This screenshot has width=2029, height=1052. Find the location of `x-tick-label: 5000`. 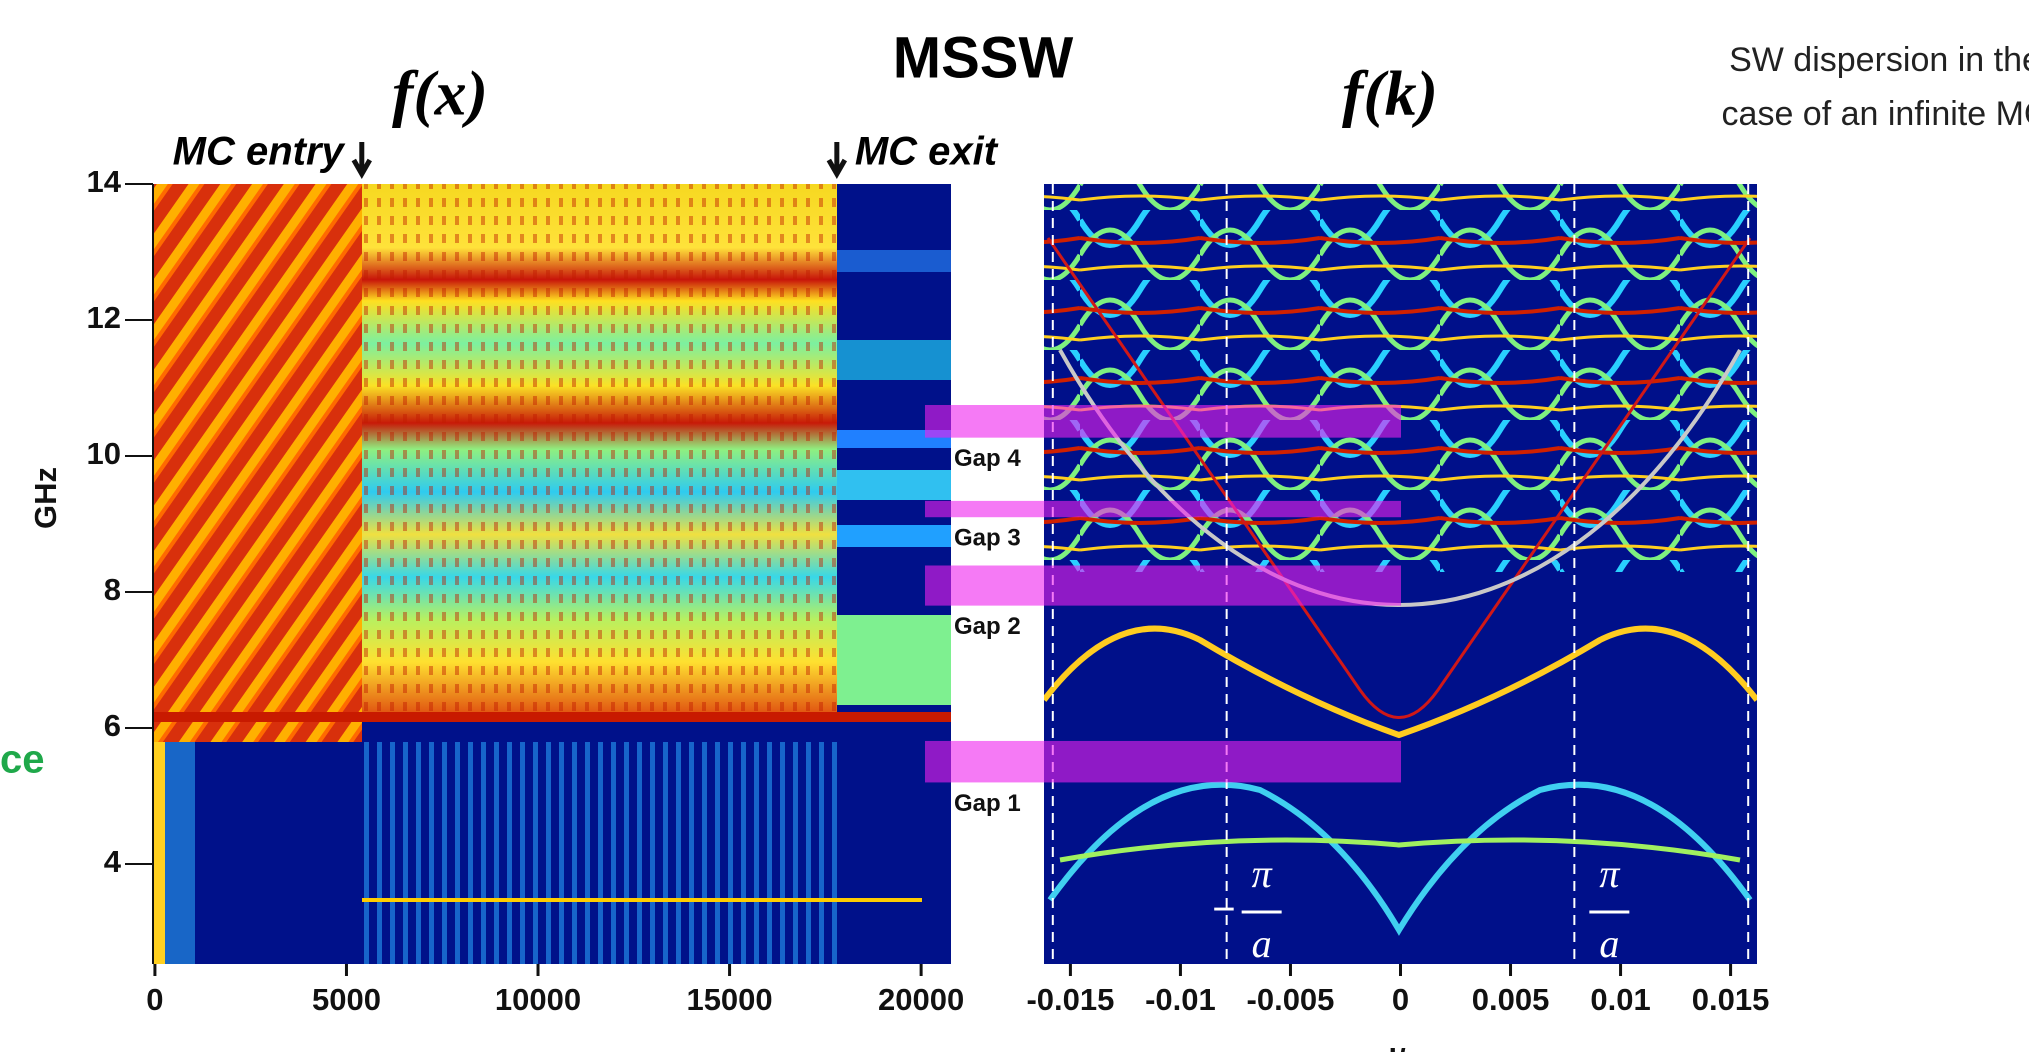

x-tick-label: 5000 is located at coordinates (346, 999).